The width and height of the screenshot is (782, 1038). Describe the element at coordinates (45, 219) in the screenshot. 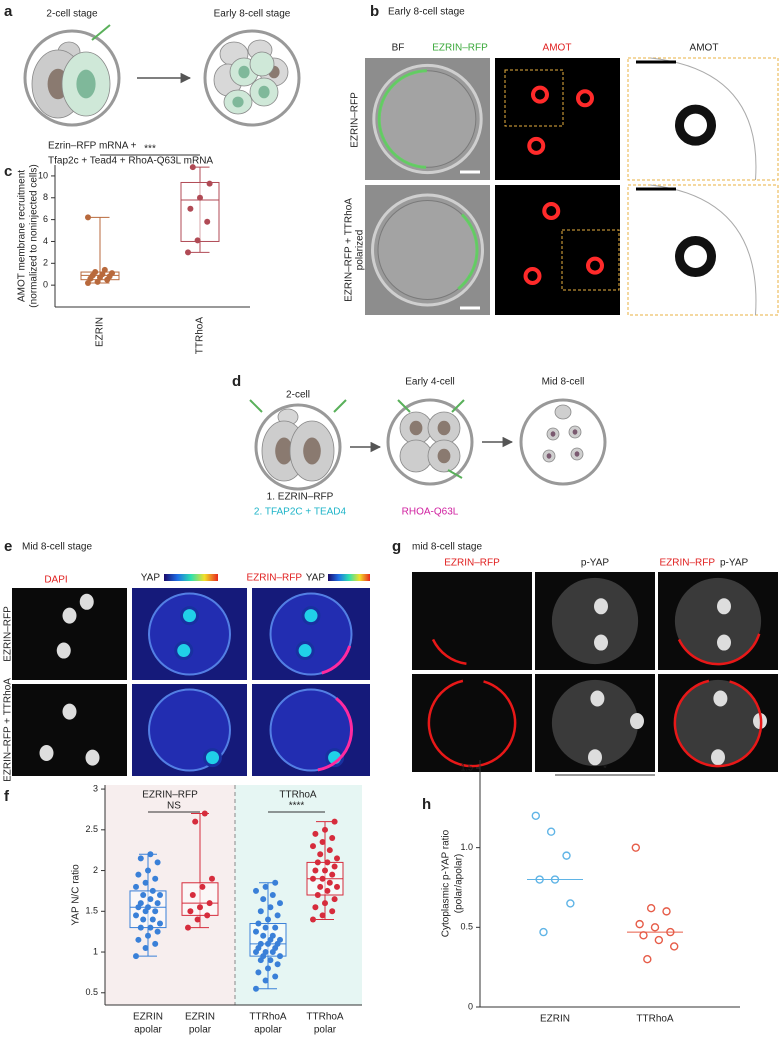

I see `y-tick-label: 6` at that location.